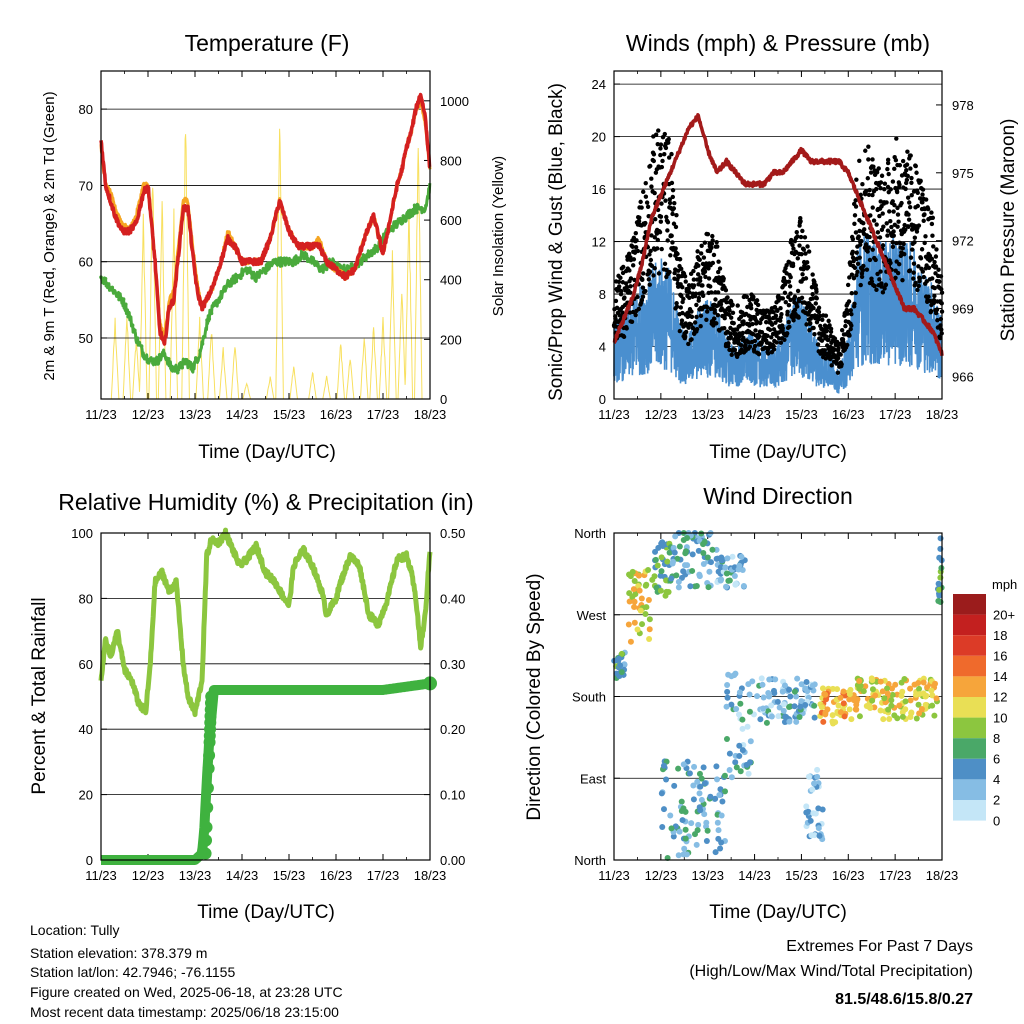 Image resolution: width=1024 pixels, height=1024 pixels. I want to click on x-tick-label: 14/23, so click(242, 414).